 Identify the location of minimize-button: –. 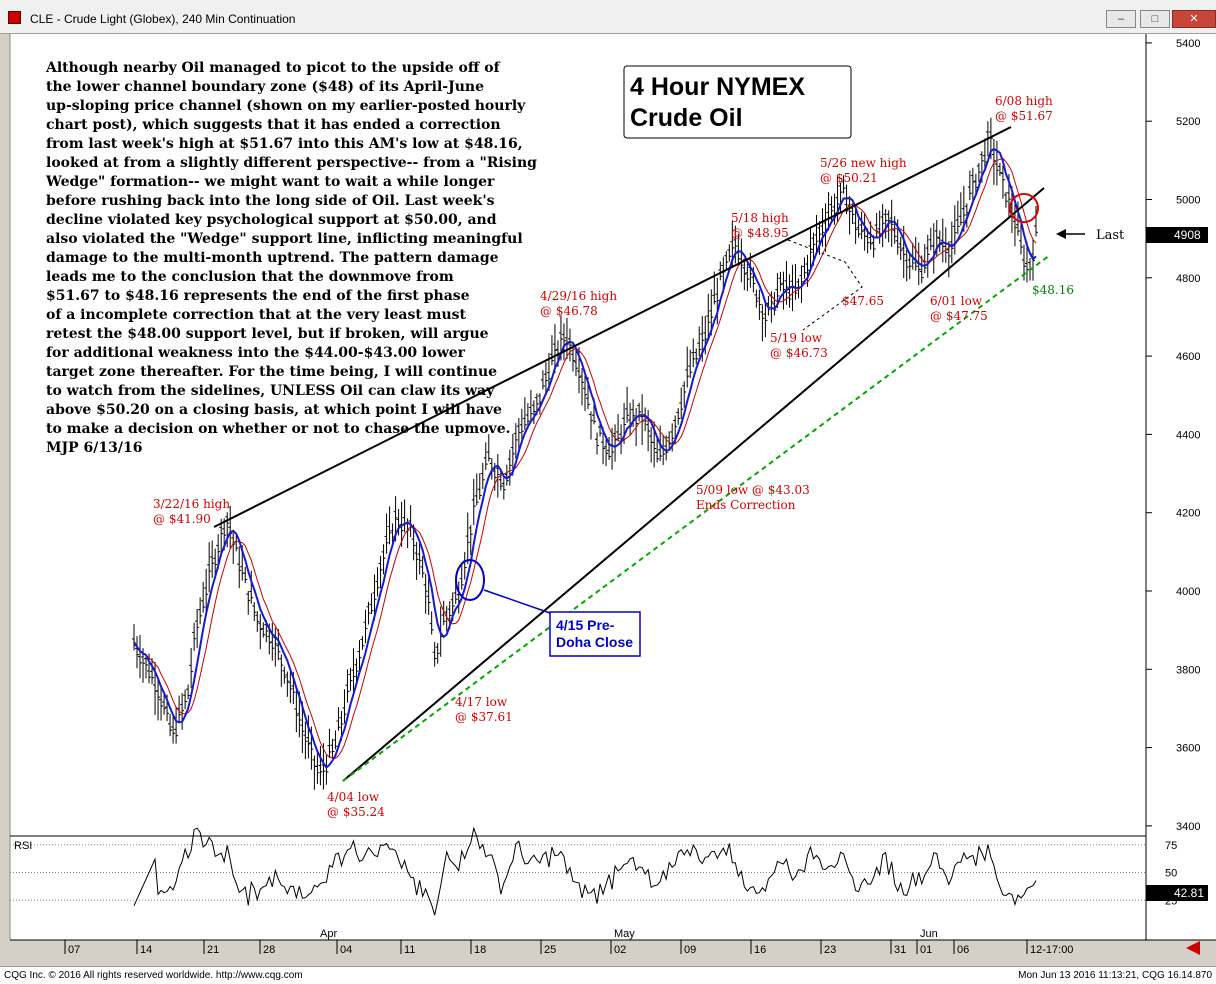
(1121, 19).